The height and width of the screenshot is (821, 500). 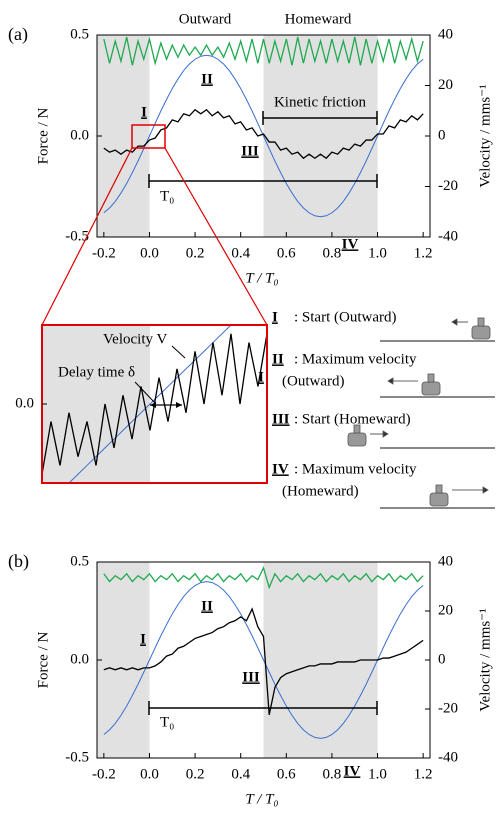 I want to click on annotation: Velocity V, so click(x=135, y=339).